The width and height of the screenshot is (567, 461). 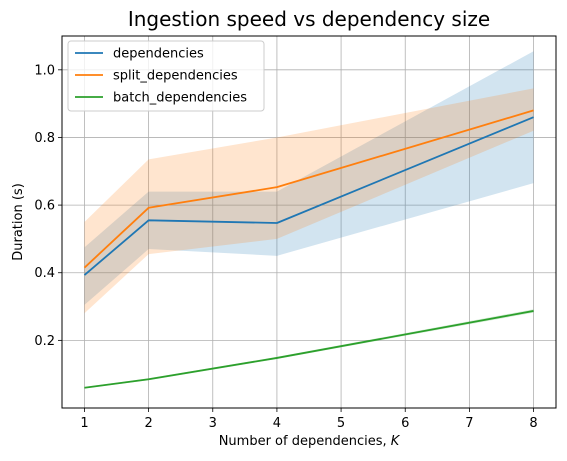 What do you see at coordinates (175, 76) in the screenshot?
I see `legend-label-split-dependencies: split_dependencies` at bounding box center [175, 76].